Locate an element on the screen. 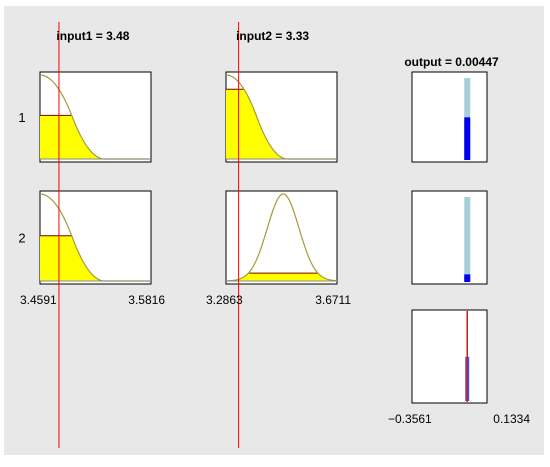 This screenshot has width=550, height=467. mf-plot-rule2-input2 is located at coordinates (281, 237).